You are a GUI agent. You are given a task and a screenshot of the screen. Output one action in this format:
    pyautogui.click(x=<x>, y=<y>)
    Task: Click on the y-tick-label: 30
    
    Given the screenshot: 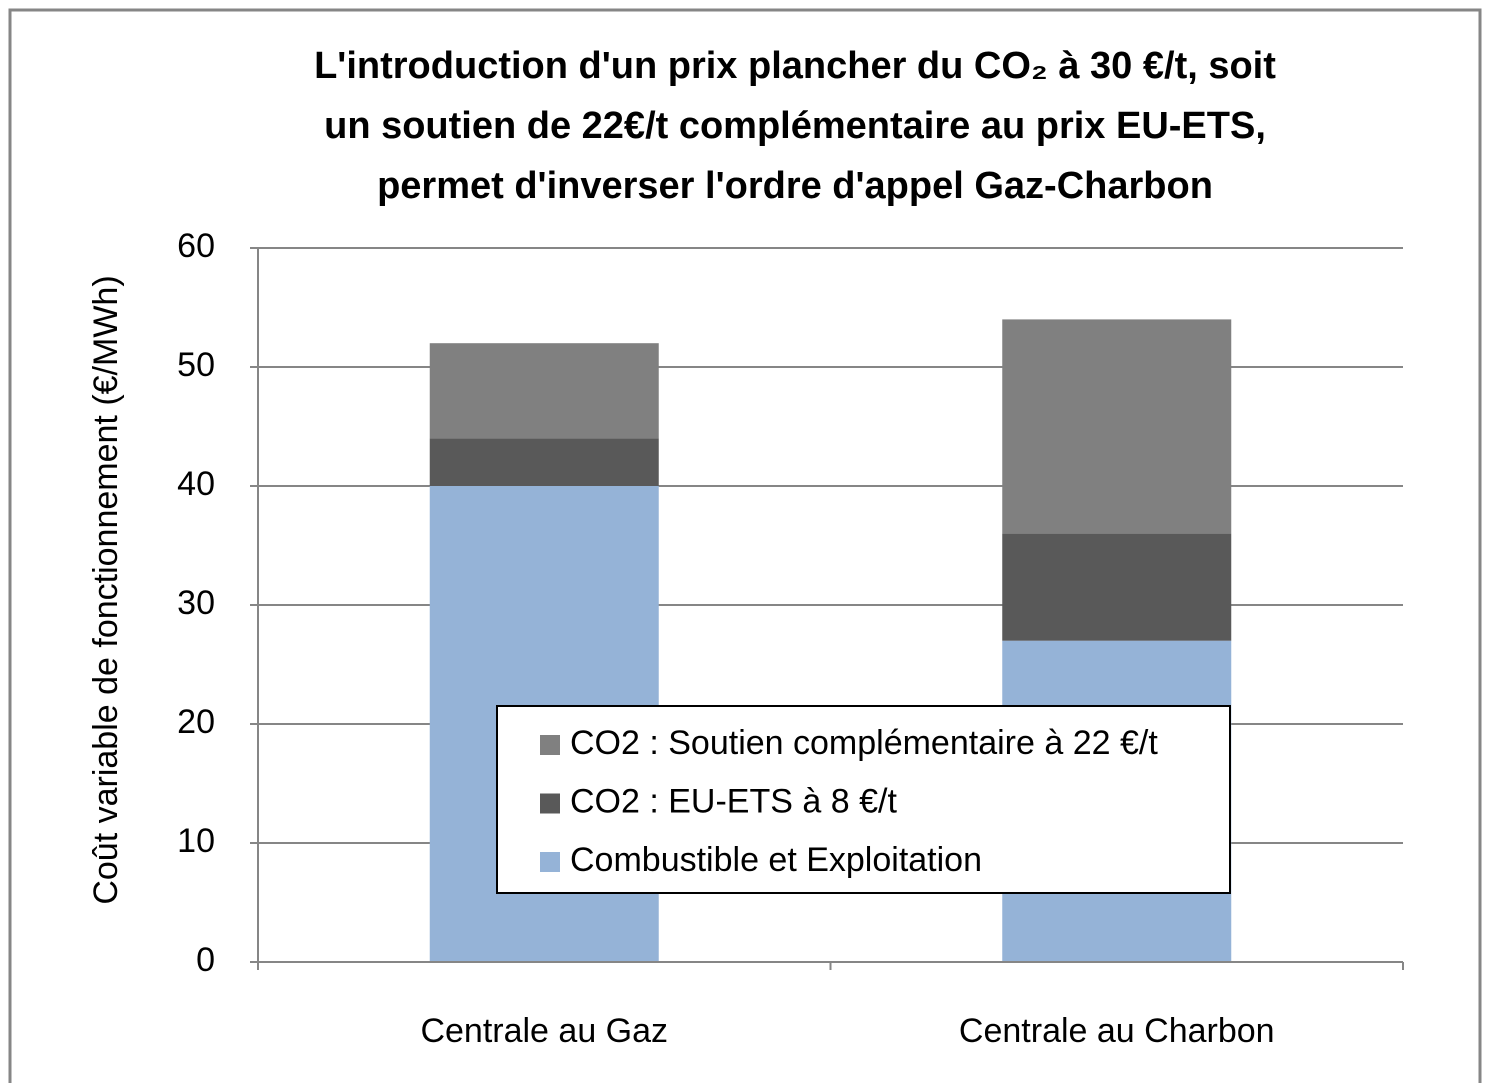 What is the action you would take?
    pyautogui.click(x=196, y=603)
    